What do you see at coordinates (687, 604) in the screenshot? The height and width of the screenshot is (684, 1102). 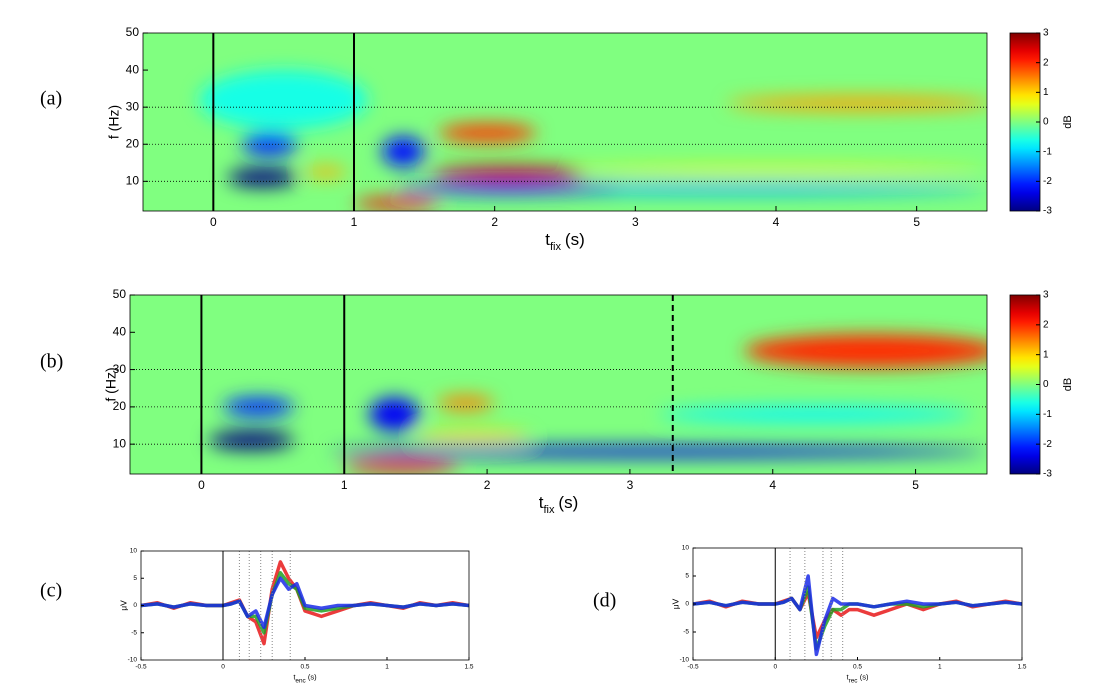 I see `y-tick-label: 0` at bounding box center [687, 604].